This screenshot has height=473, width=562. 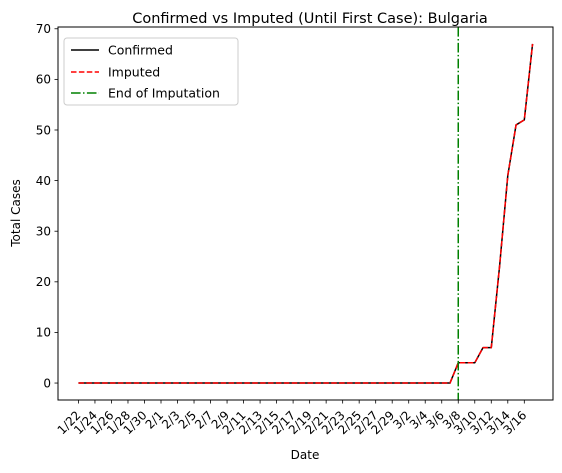 What do you see at coordinates (43, 232) in the screenshot?
I see `y-tick-label: 30` at bounding box center [43, 232].